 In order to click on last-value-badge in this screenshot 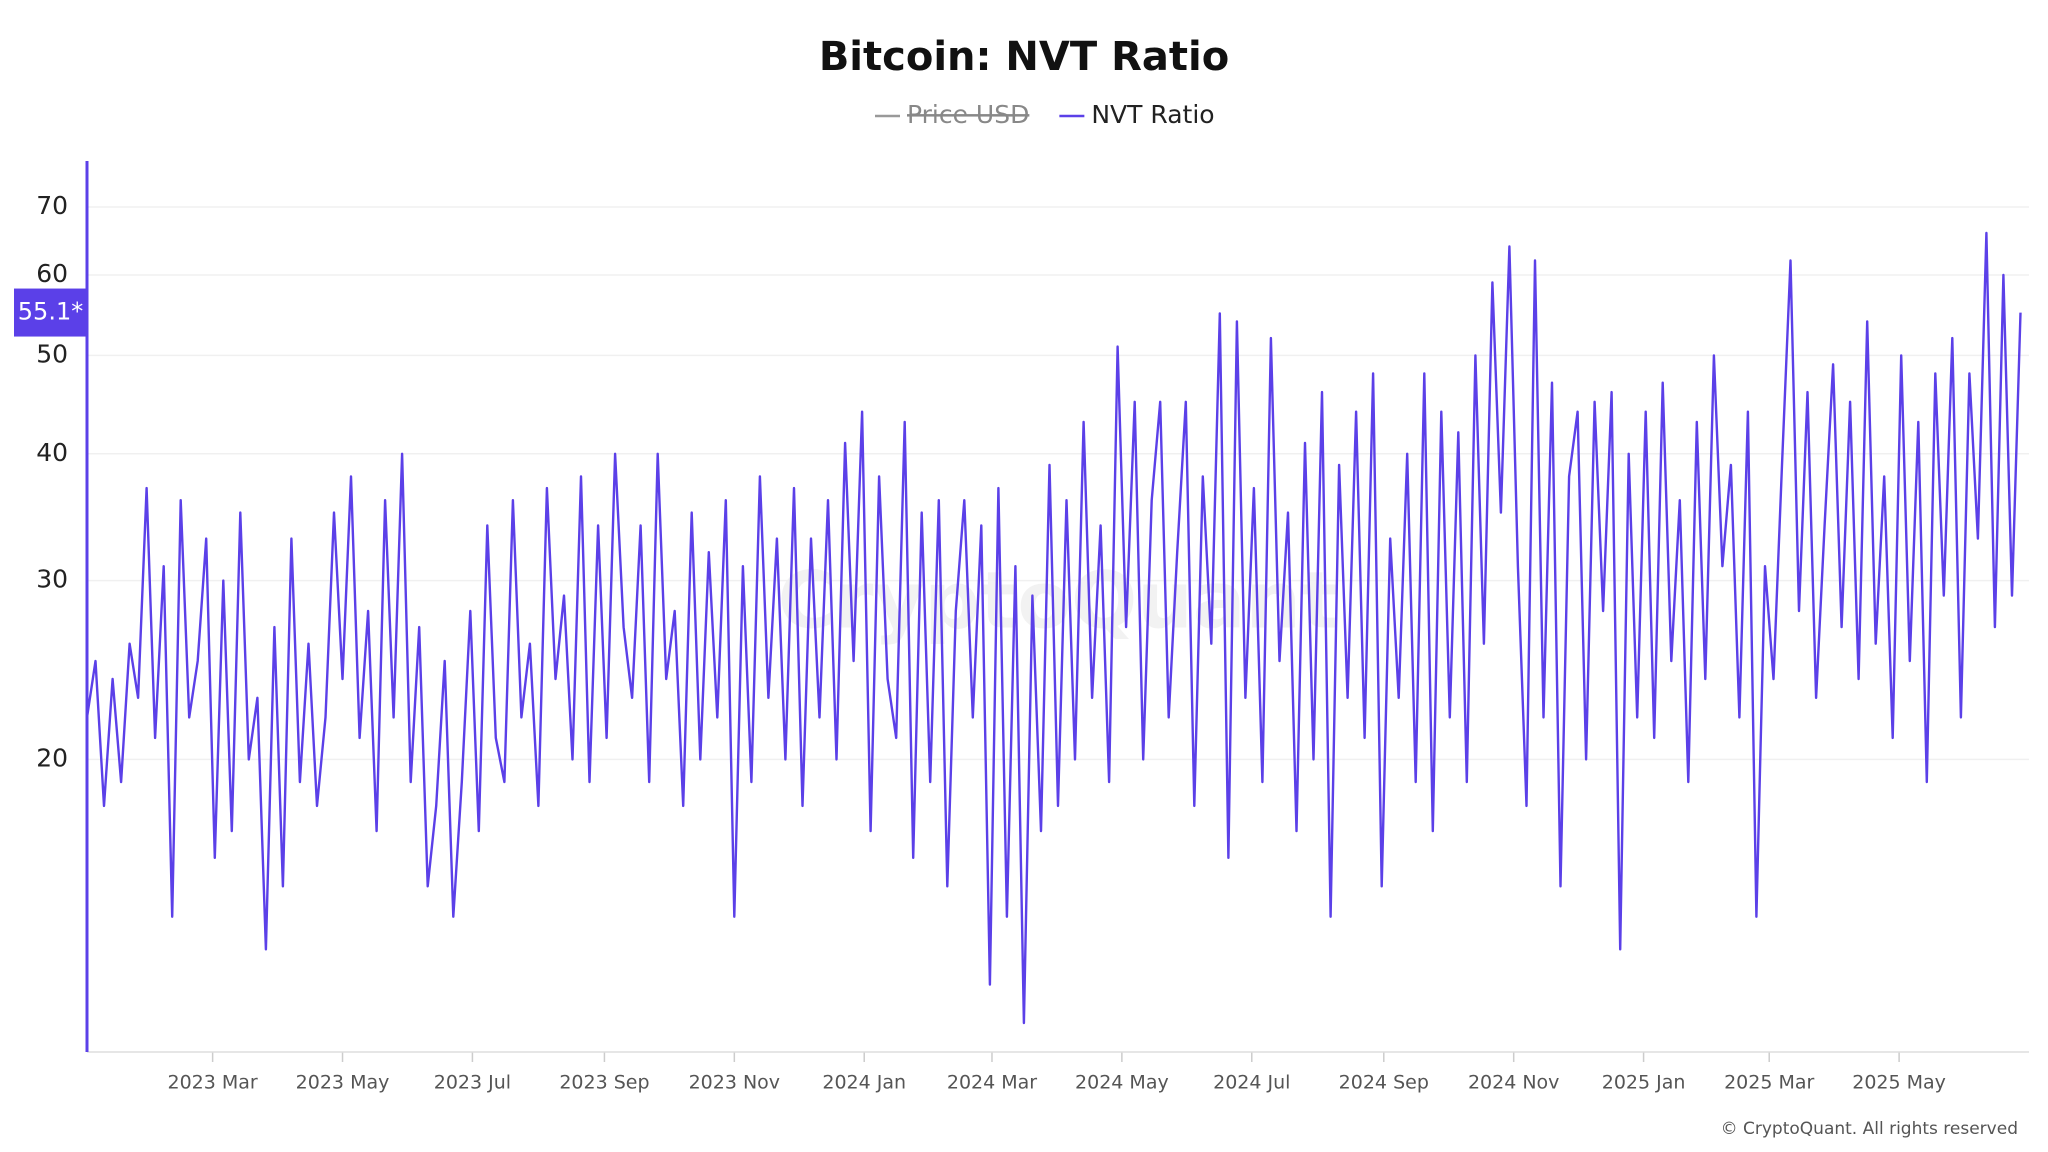, I will do `click(50, 312)`.